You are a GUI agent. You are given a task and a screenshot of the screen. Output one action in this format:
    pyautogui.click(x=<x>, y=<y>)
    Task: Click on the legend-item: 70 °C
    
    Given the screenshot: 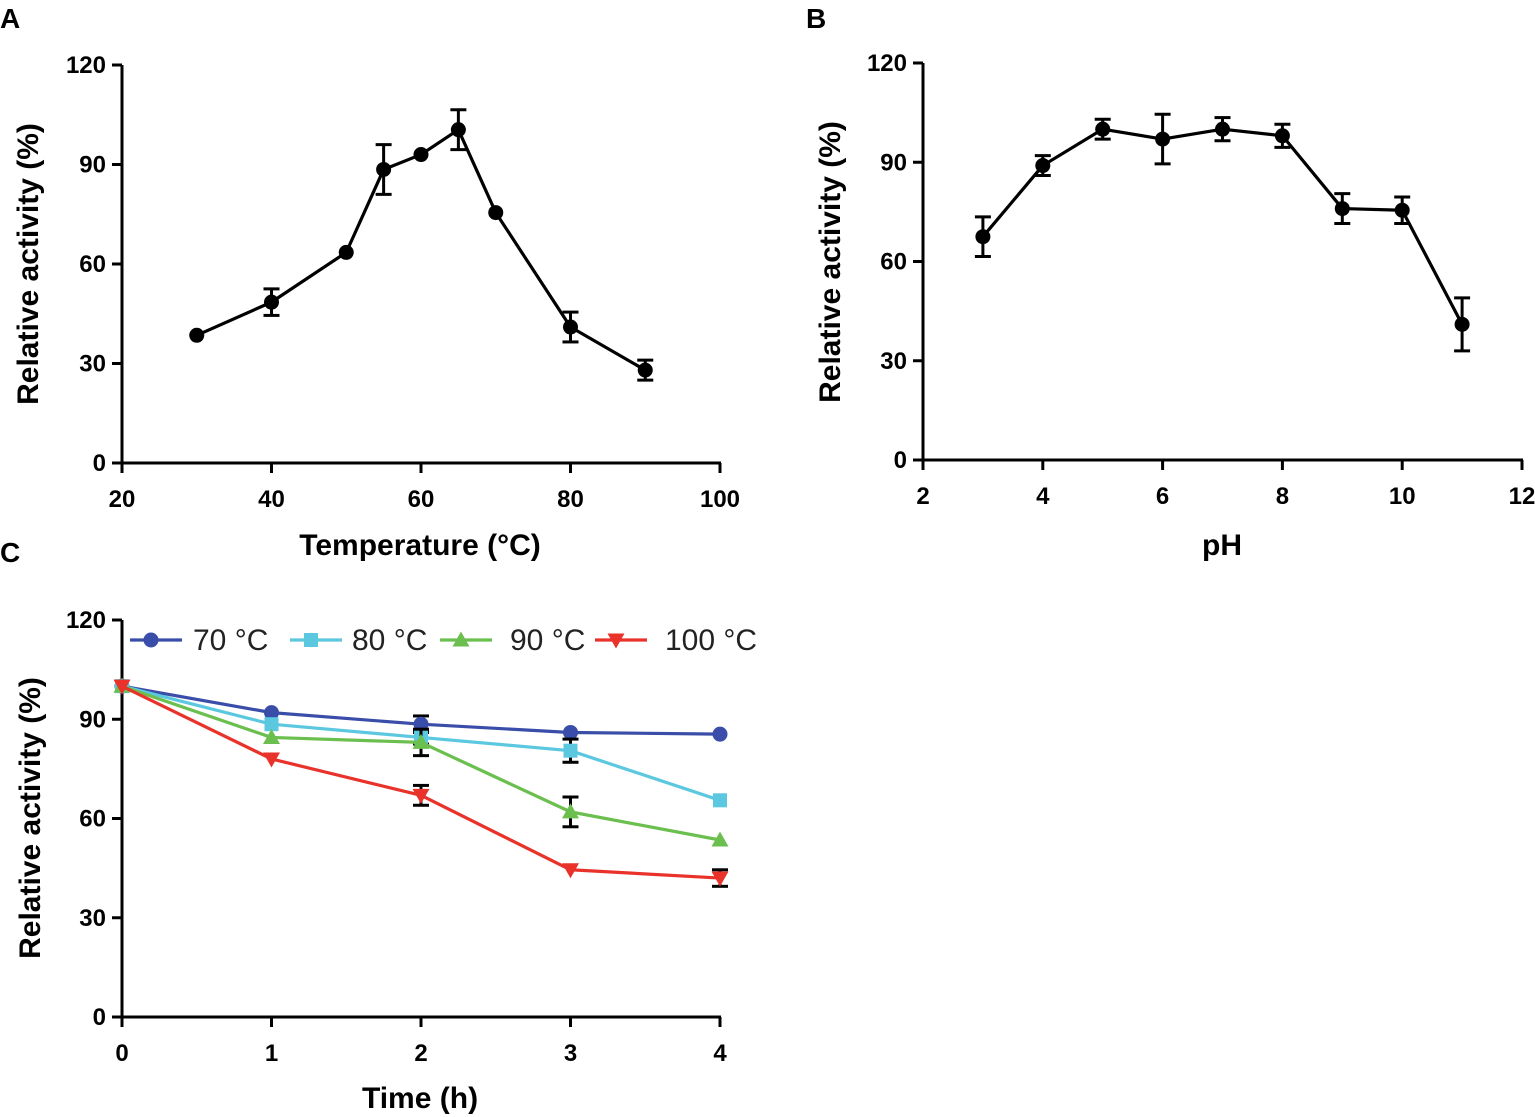 What is the action you would take?
    pyautogui.click(x=199, y=640)
    